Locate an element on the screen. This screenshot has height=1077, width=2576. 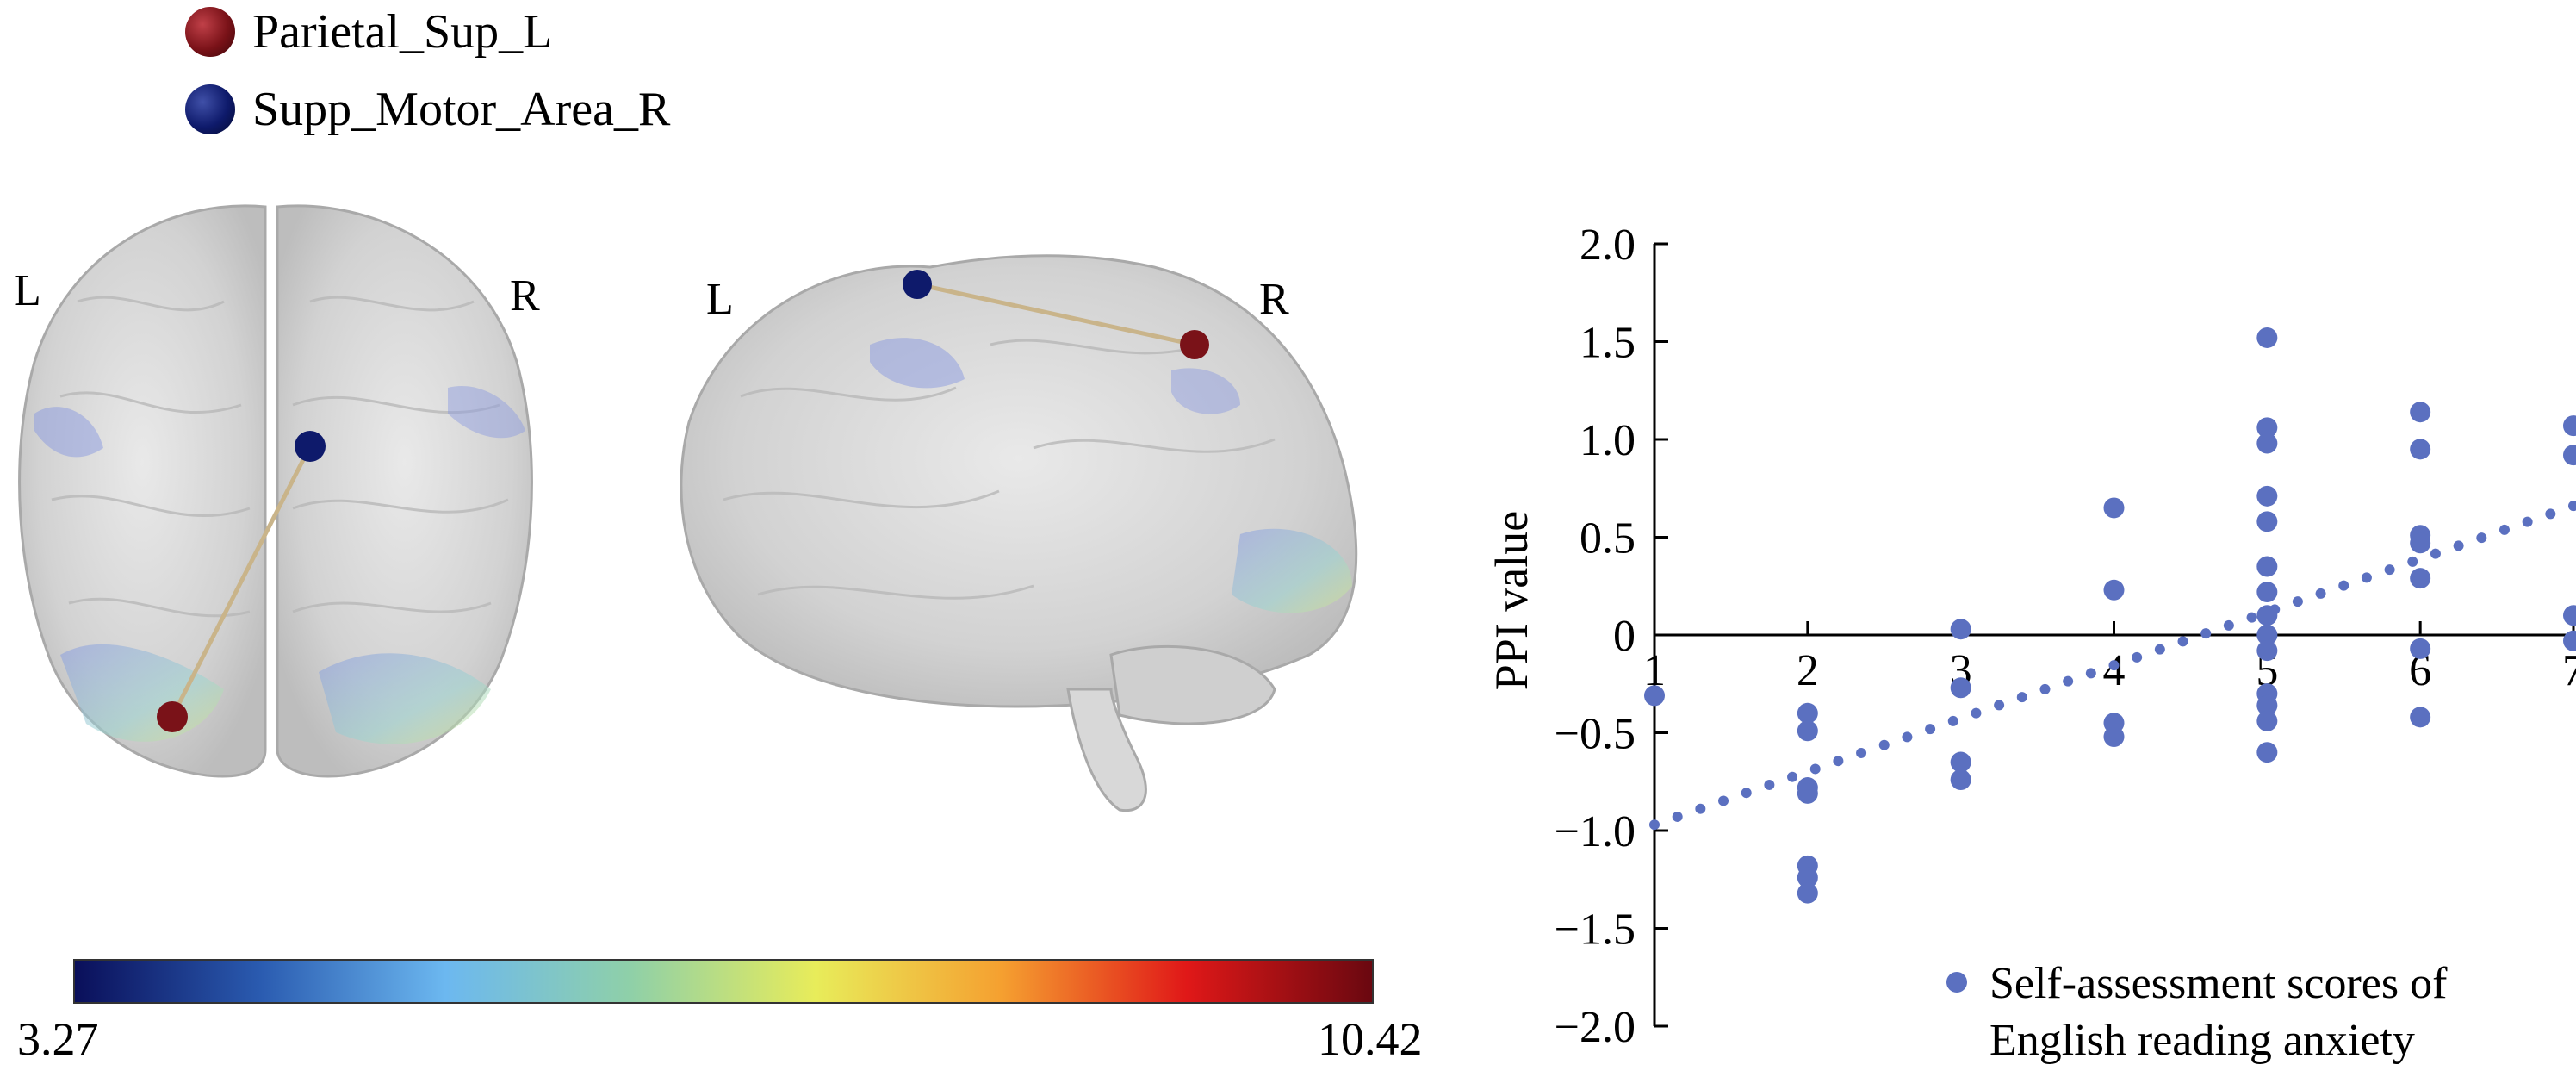
y-tick-label: −1.5 is located at coordinates (1595, 931).